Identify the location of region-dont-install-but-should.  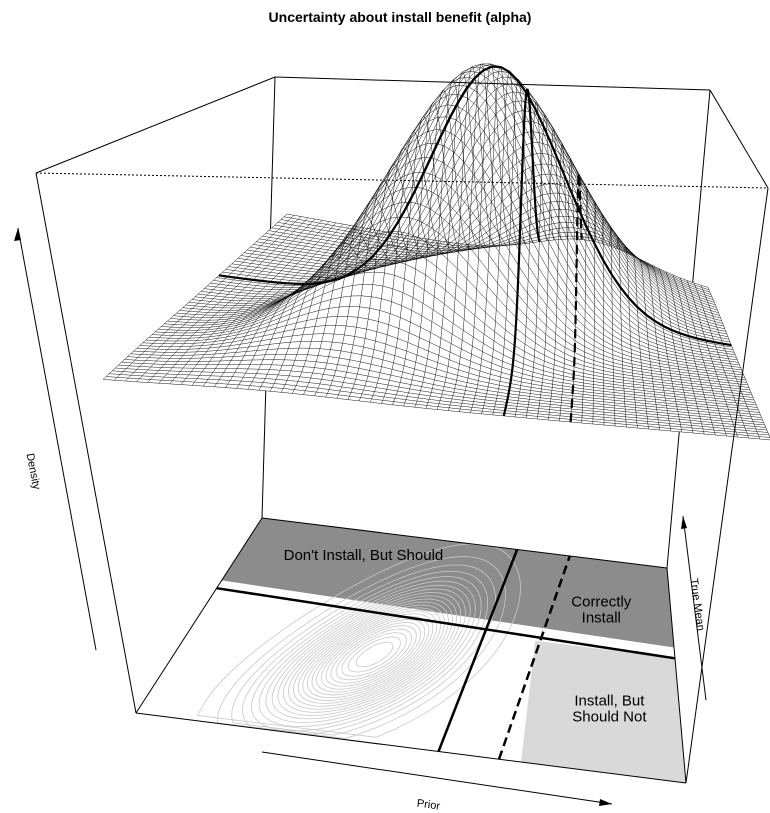
(448, 583).